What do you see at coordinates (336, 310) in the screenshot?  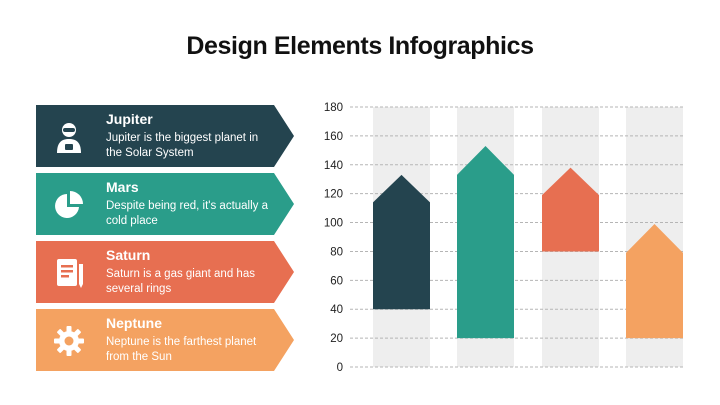 I see `y-tick-label: 40` at bounding box center [336, 310].